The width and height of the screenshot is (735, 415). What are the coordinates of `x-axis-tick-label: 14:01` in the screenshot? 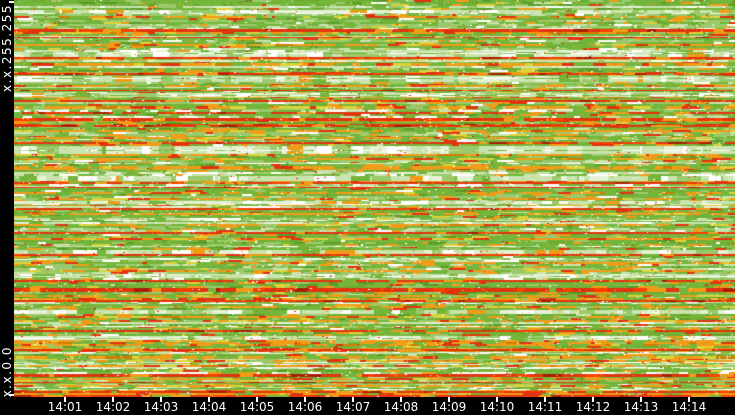 It's located at (65, 407).